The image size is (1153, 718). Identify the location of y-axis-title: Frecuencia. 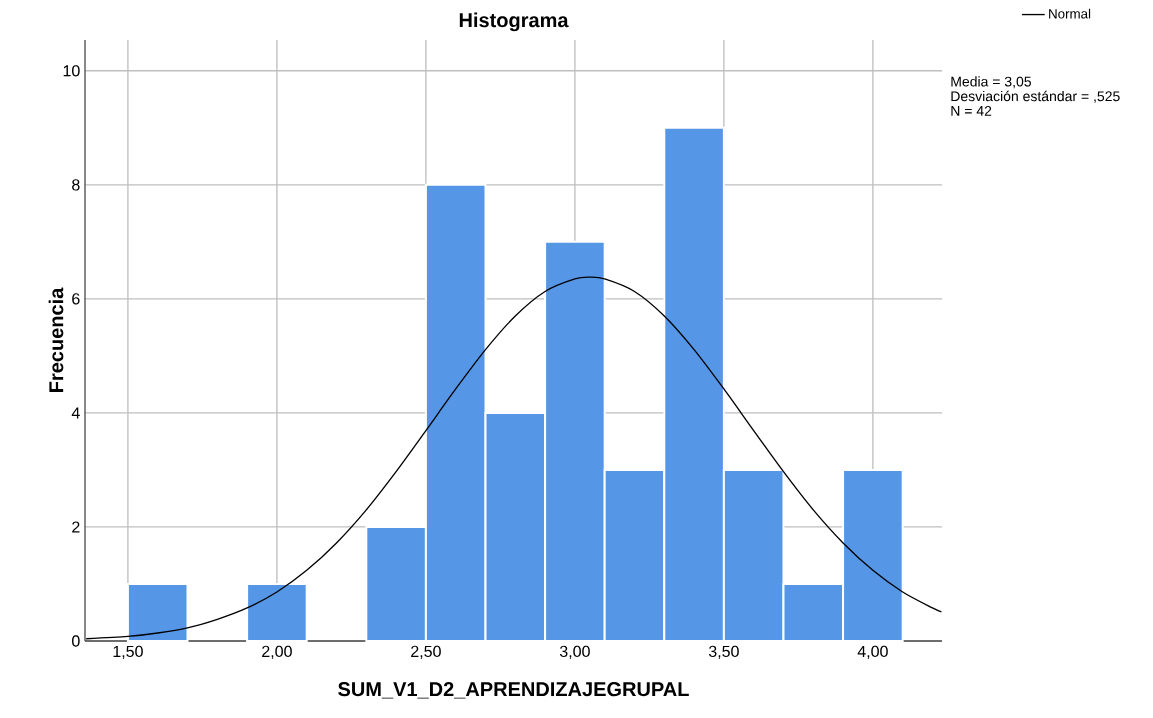
(56, 339).